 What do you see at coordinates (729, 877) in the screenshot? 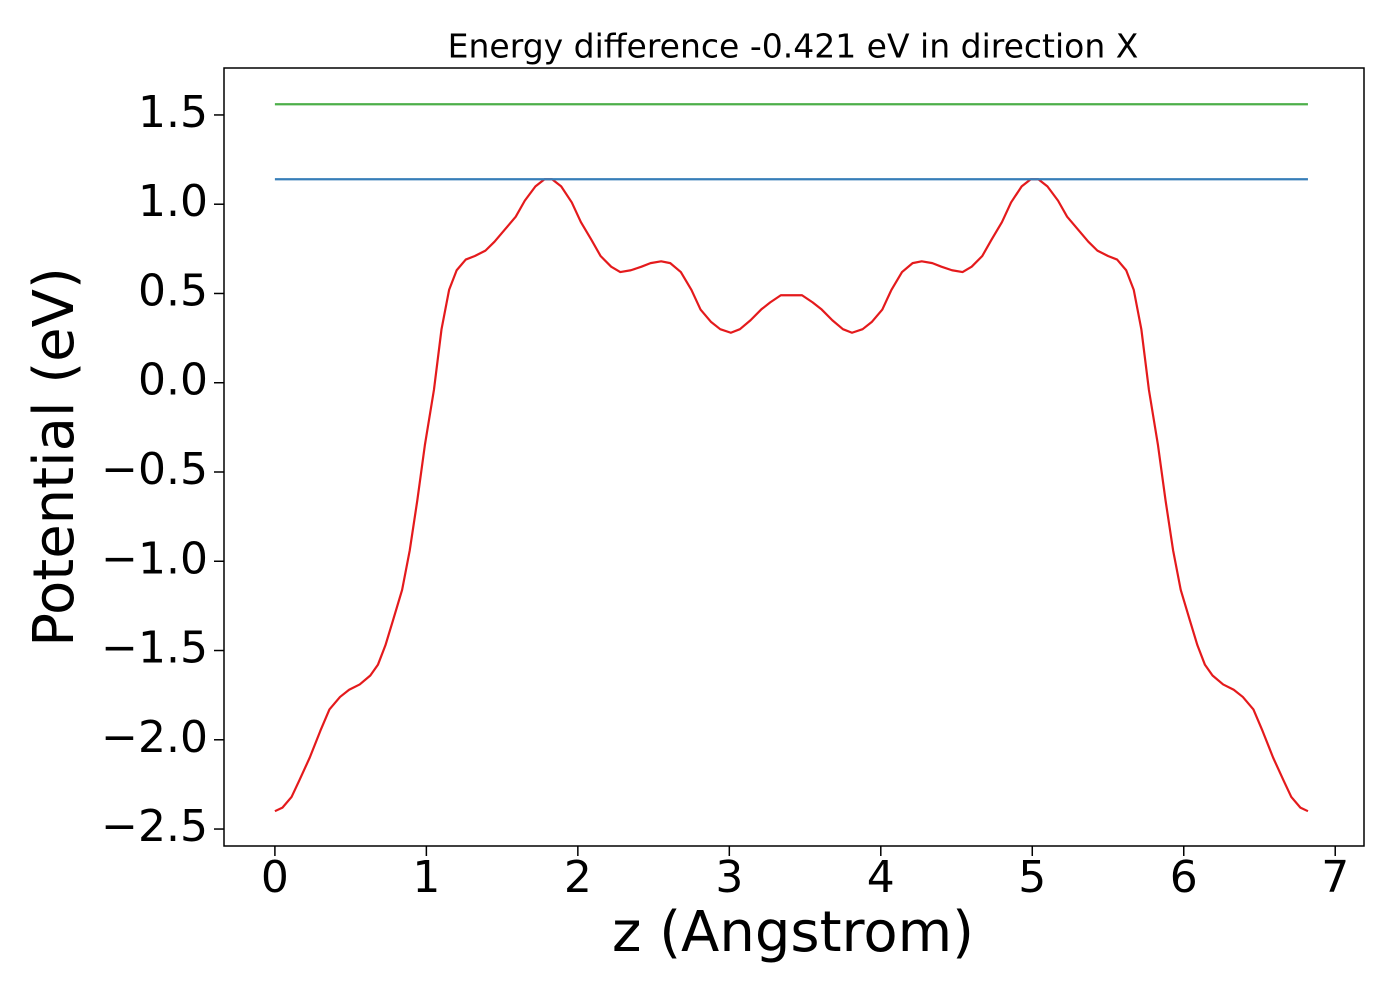
I see `x-tick-label: 3` at bounding box center [729, 877].